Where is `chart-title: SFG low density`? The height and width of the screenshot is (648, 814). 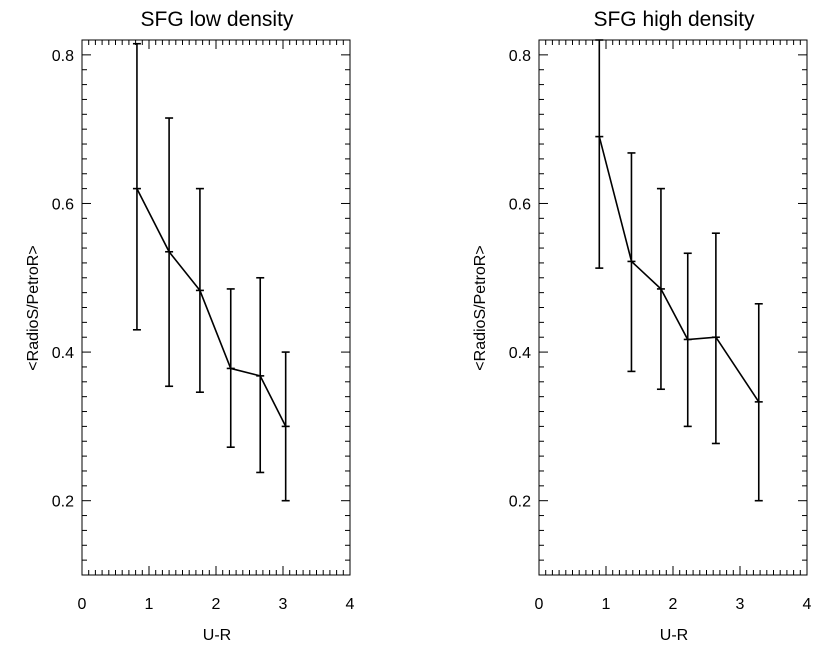 chart-title: SFG low density is located at coordinates (217, 19).